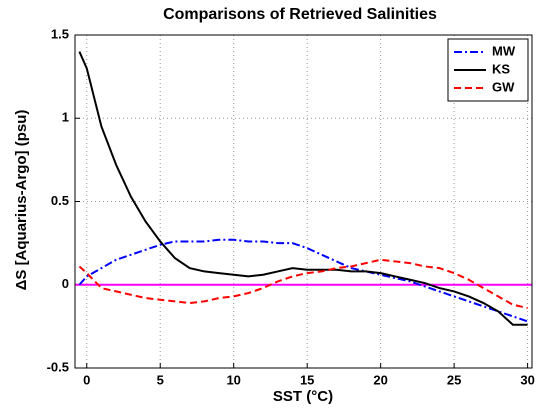 The height and width of the screenshot is (414, 551). I want to click on series-line, so click(303, 284).